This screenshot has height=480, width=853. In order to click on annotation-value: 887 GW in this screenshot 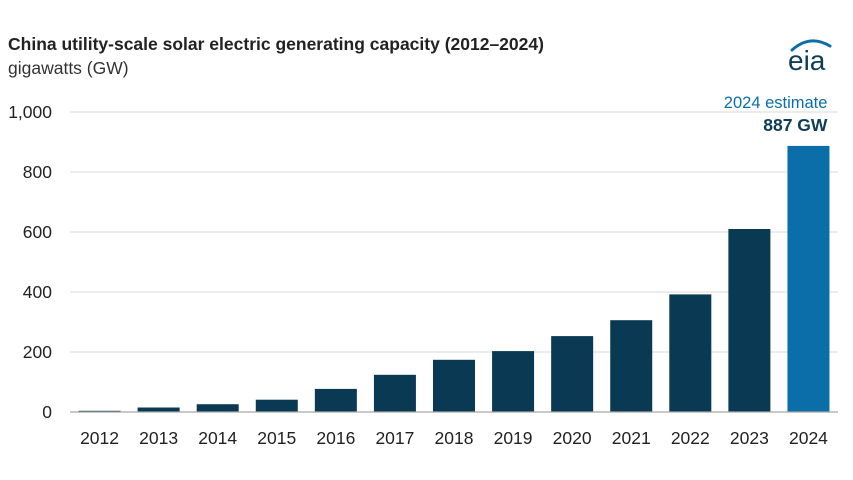, I will do `click(795, 125)`.